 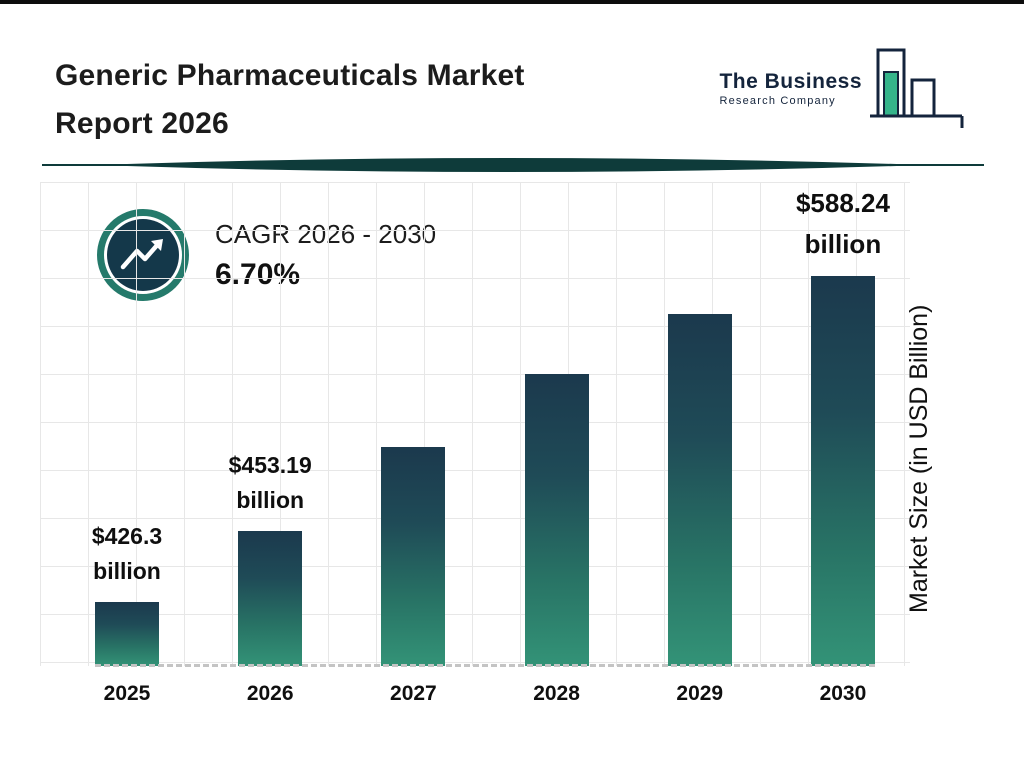 What do you see at coordinates (127, 693) in the screenshot?
I see `x-axis-tick-2025: 2025` at bounding box center [127, 693].